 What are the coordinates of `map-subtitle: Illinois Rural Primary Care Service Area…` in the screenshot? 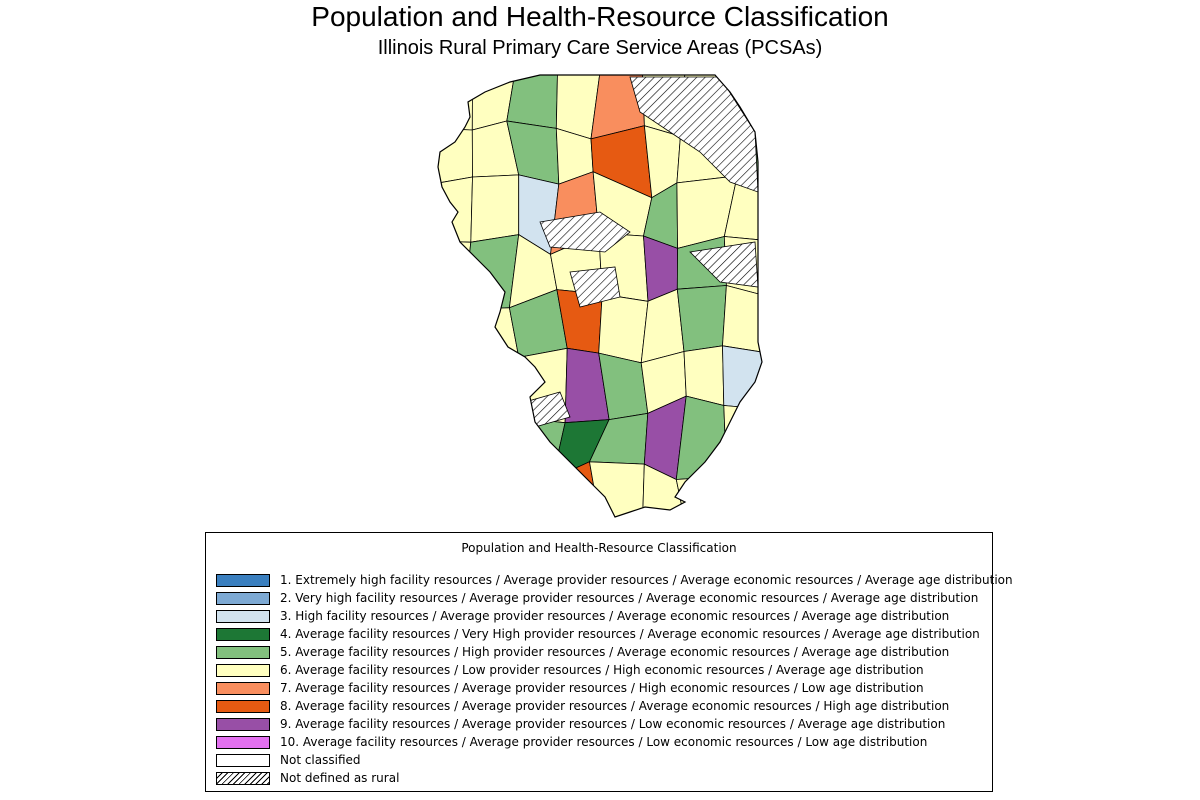 It's located at (600, 48).